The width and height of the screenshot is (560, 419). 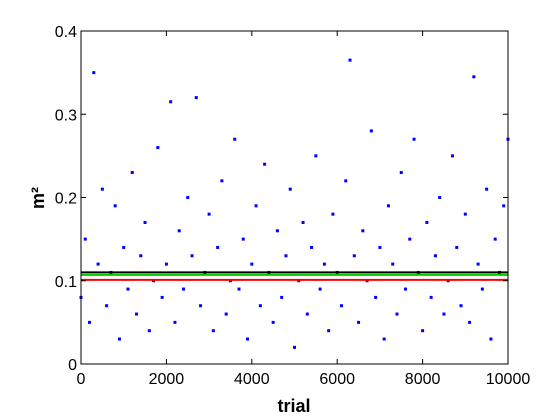 I want to click on y-tick-label: 0.1, so click(x=66, y=282).